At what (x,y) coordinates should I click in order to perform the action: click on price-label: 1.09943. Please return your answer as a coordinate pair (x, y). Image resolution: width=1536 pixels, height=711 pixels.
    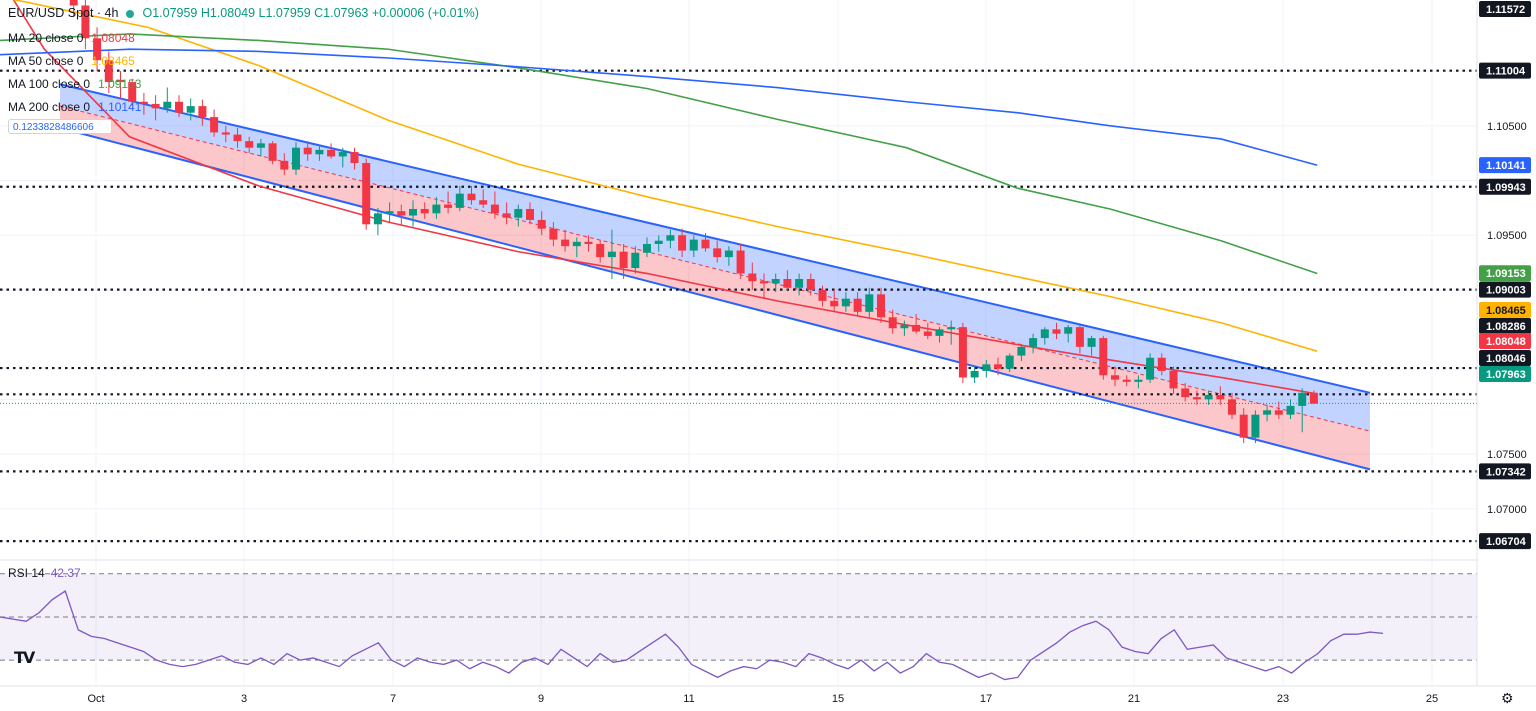
    Looking at the image, I should click on (1506, 188).